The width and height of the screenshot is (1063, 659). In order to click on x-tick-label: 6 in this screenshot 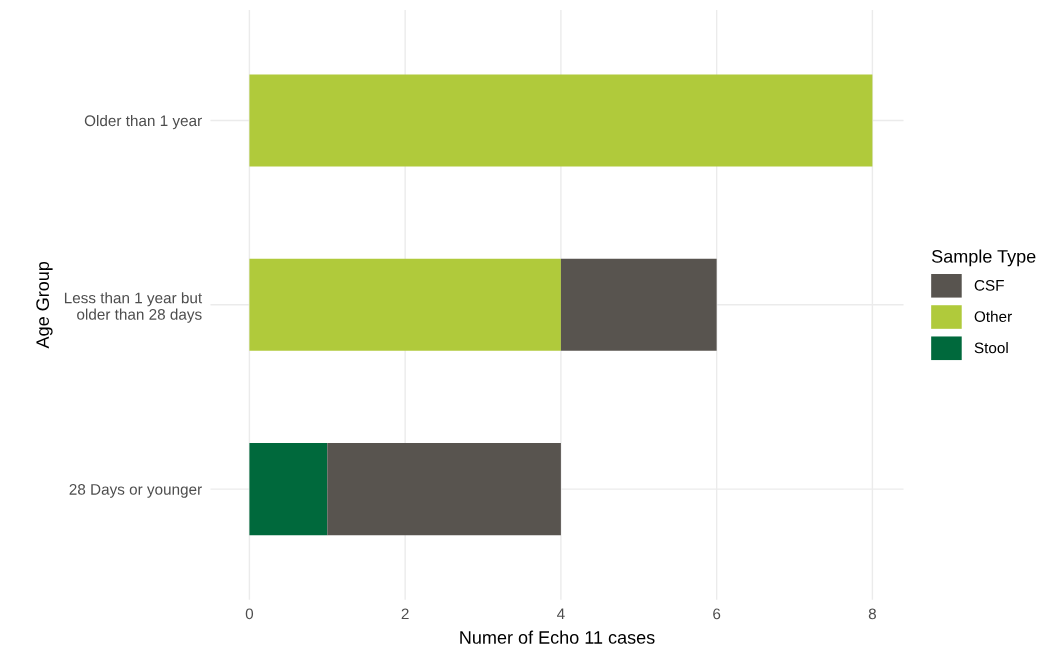, I will do `click(717, 614)`.